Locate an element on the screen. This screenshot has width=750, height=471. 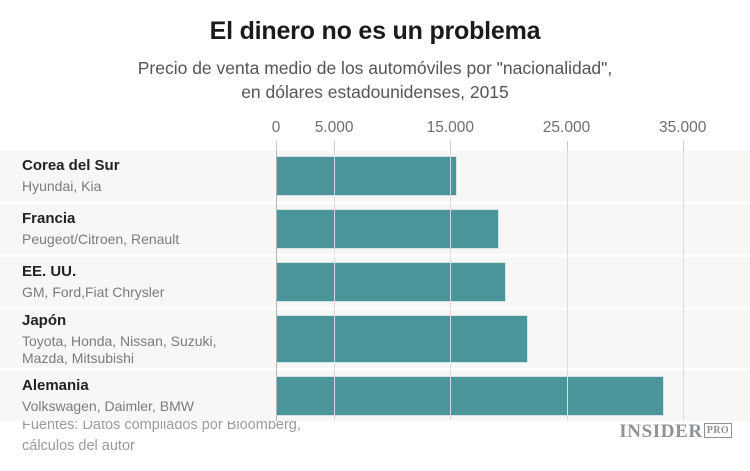
chart-row: Corea del Sur Hyundai, Kia is located at coordinates (375, 176).